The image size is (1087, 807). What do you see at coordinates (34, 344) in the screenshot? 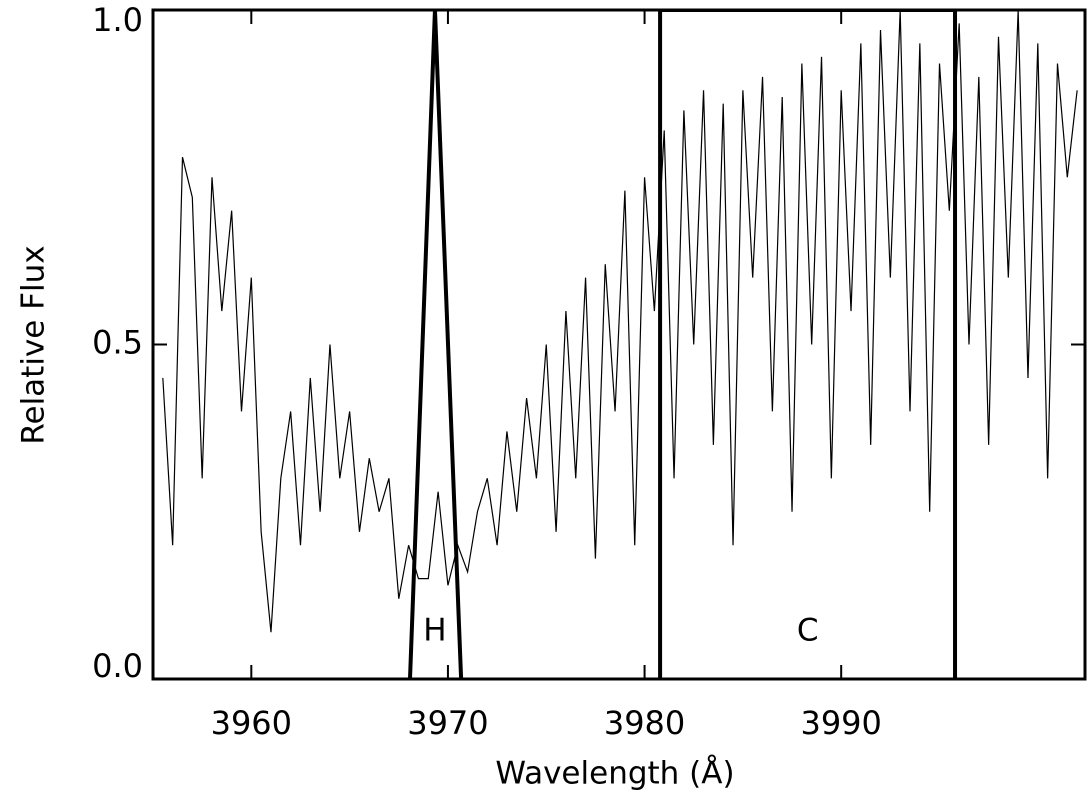
I see `y-axis-label: Relative Flux` at bounding box center [34, 344].